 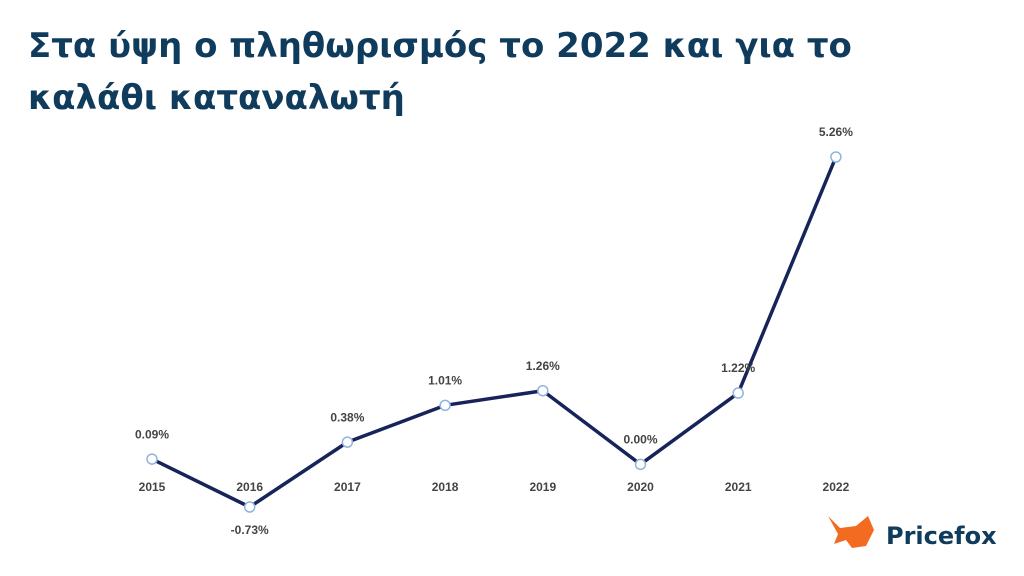 I want to click on x-tick-label: 2021, so click(x=738, y=487).